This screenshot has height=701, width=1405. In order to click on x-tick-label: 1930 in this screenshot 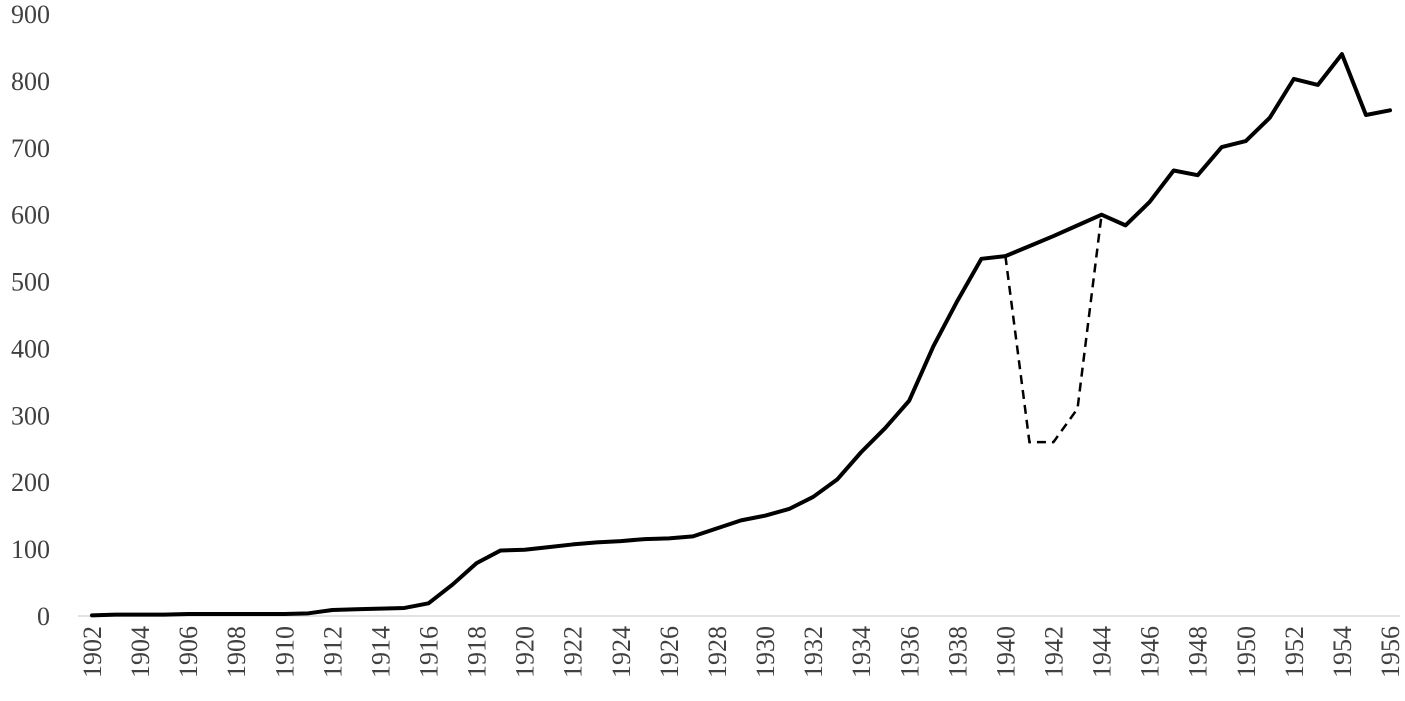, I will do `click(765, 652)`.